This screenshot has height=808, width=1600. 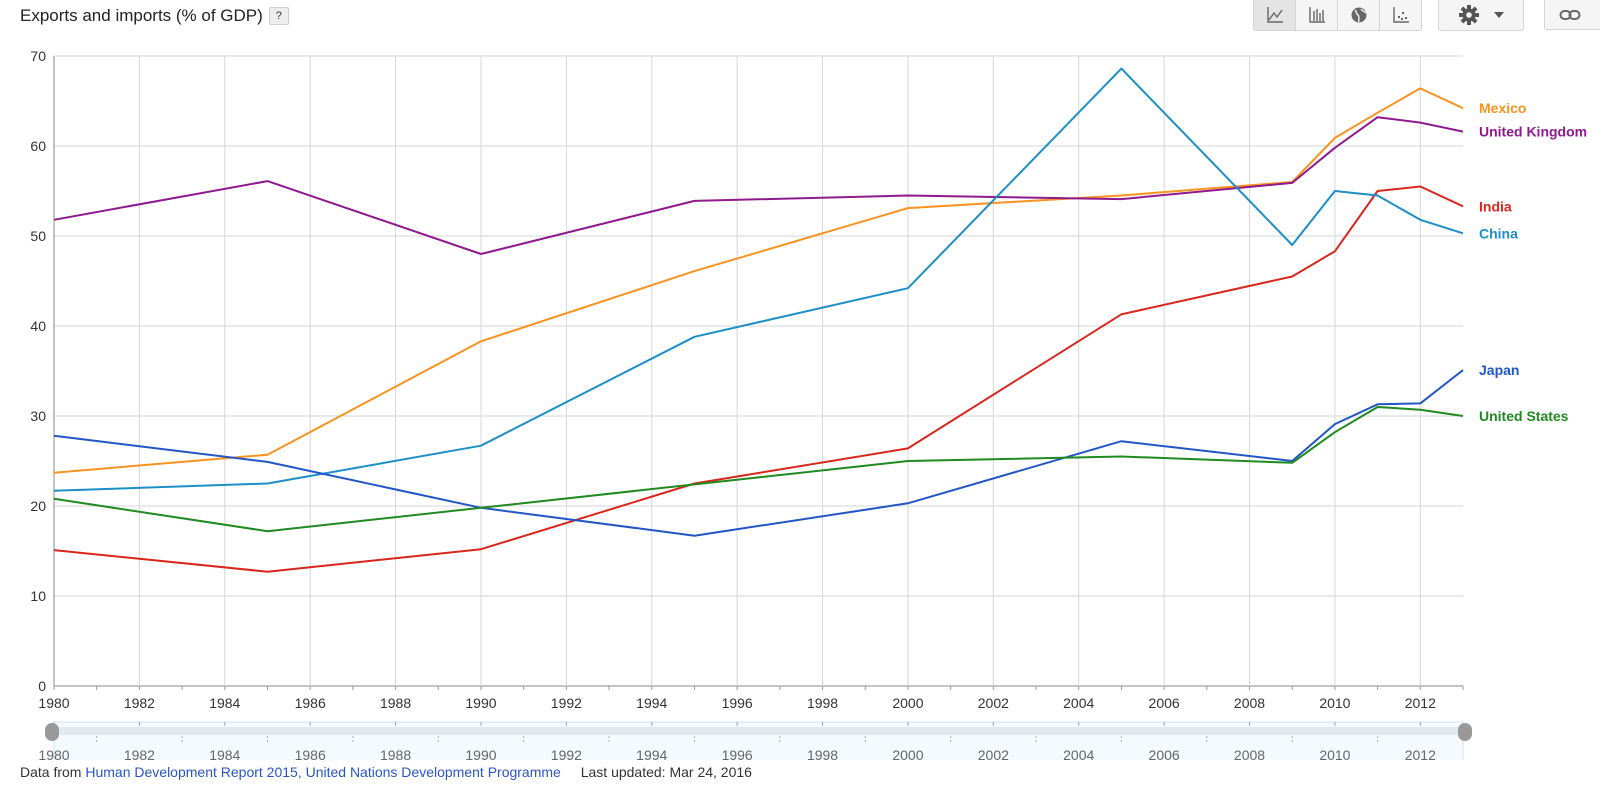 What do you see at coordinates (310, 753) in the screenshot?
I see `timeline-tick-label: 1986` at bounding box center [310, 753].